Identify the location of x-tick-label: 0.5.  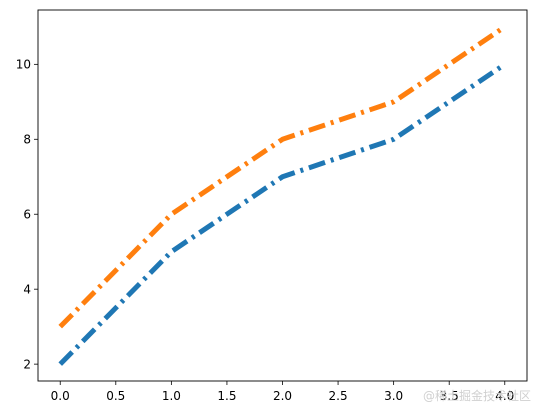
(115, 396).